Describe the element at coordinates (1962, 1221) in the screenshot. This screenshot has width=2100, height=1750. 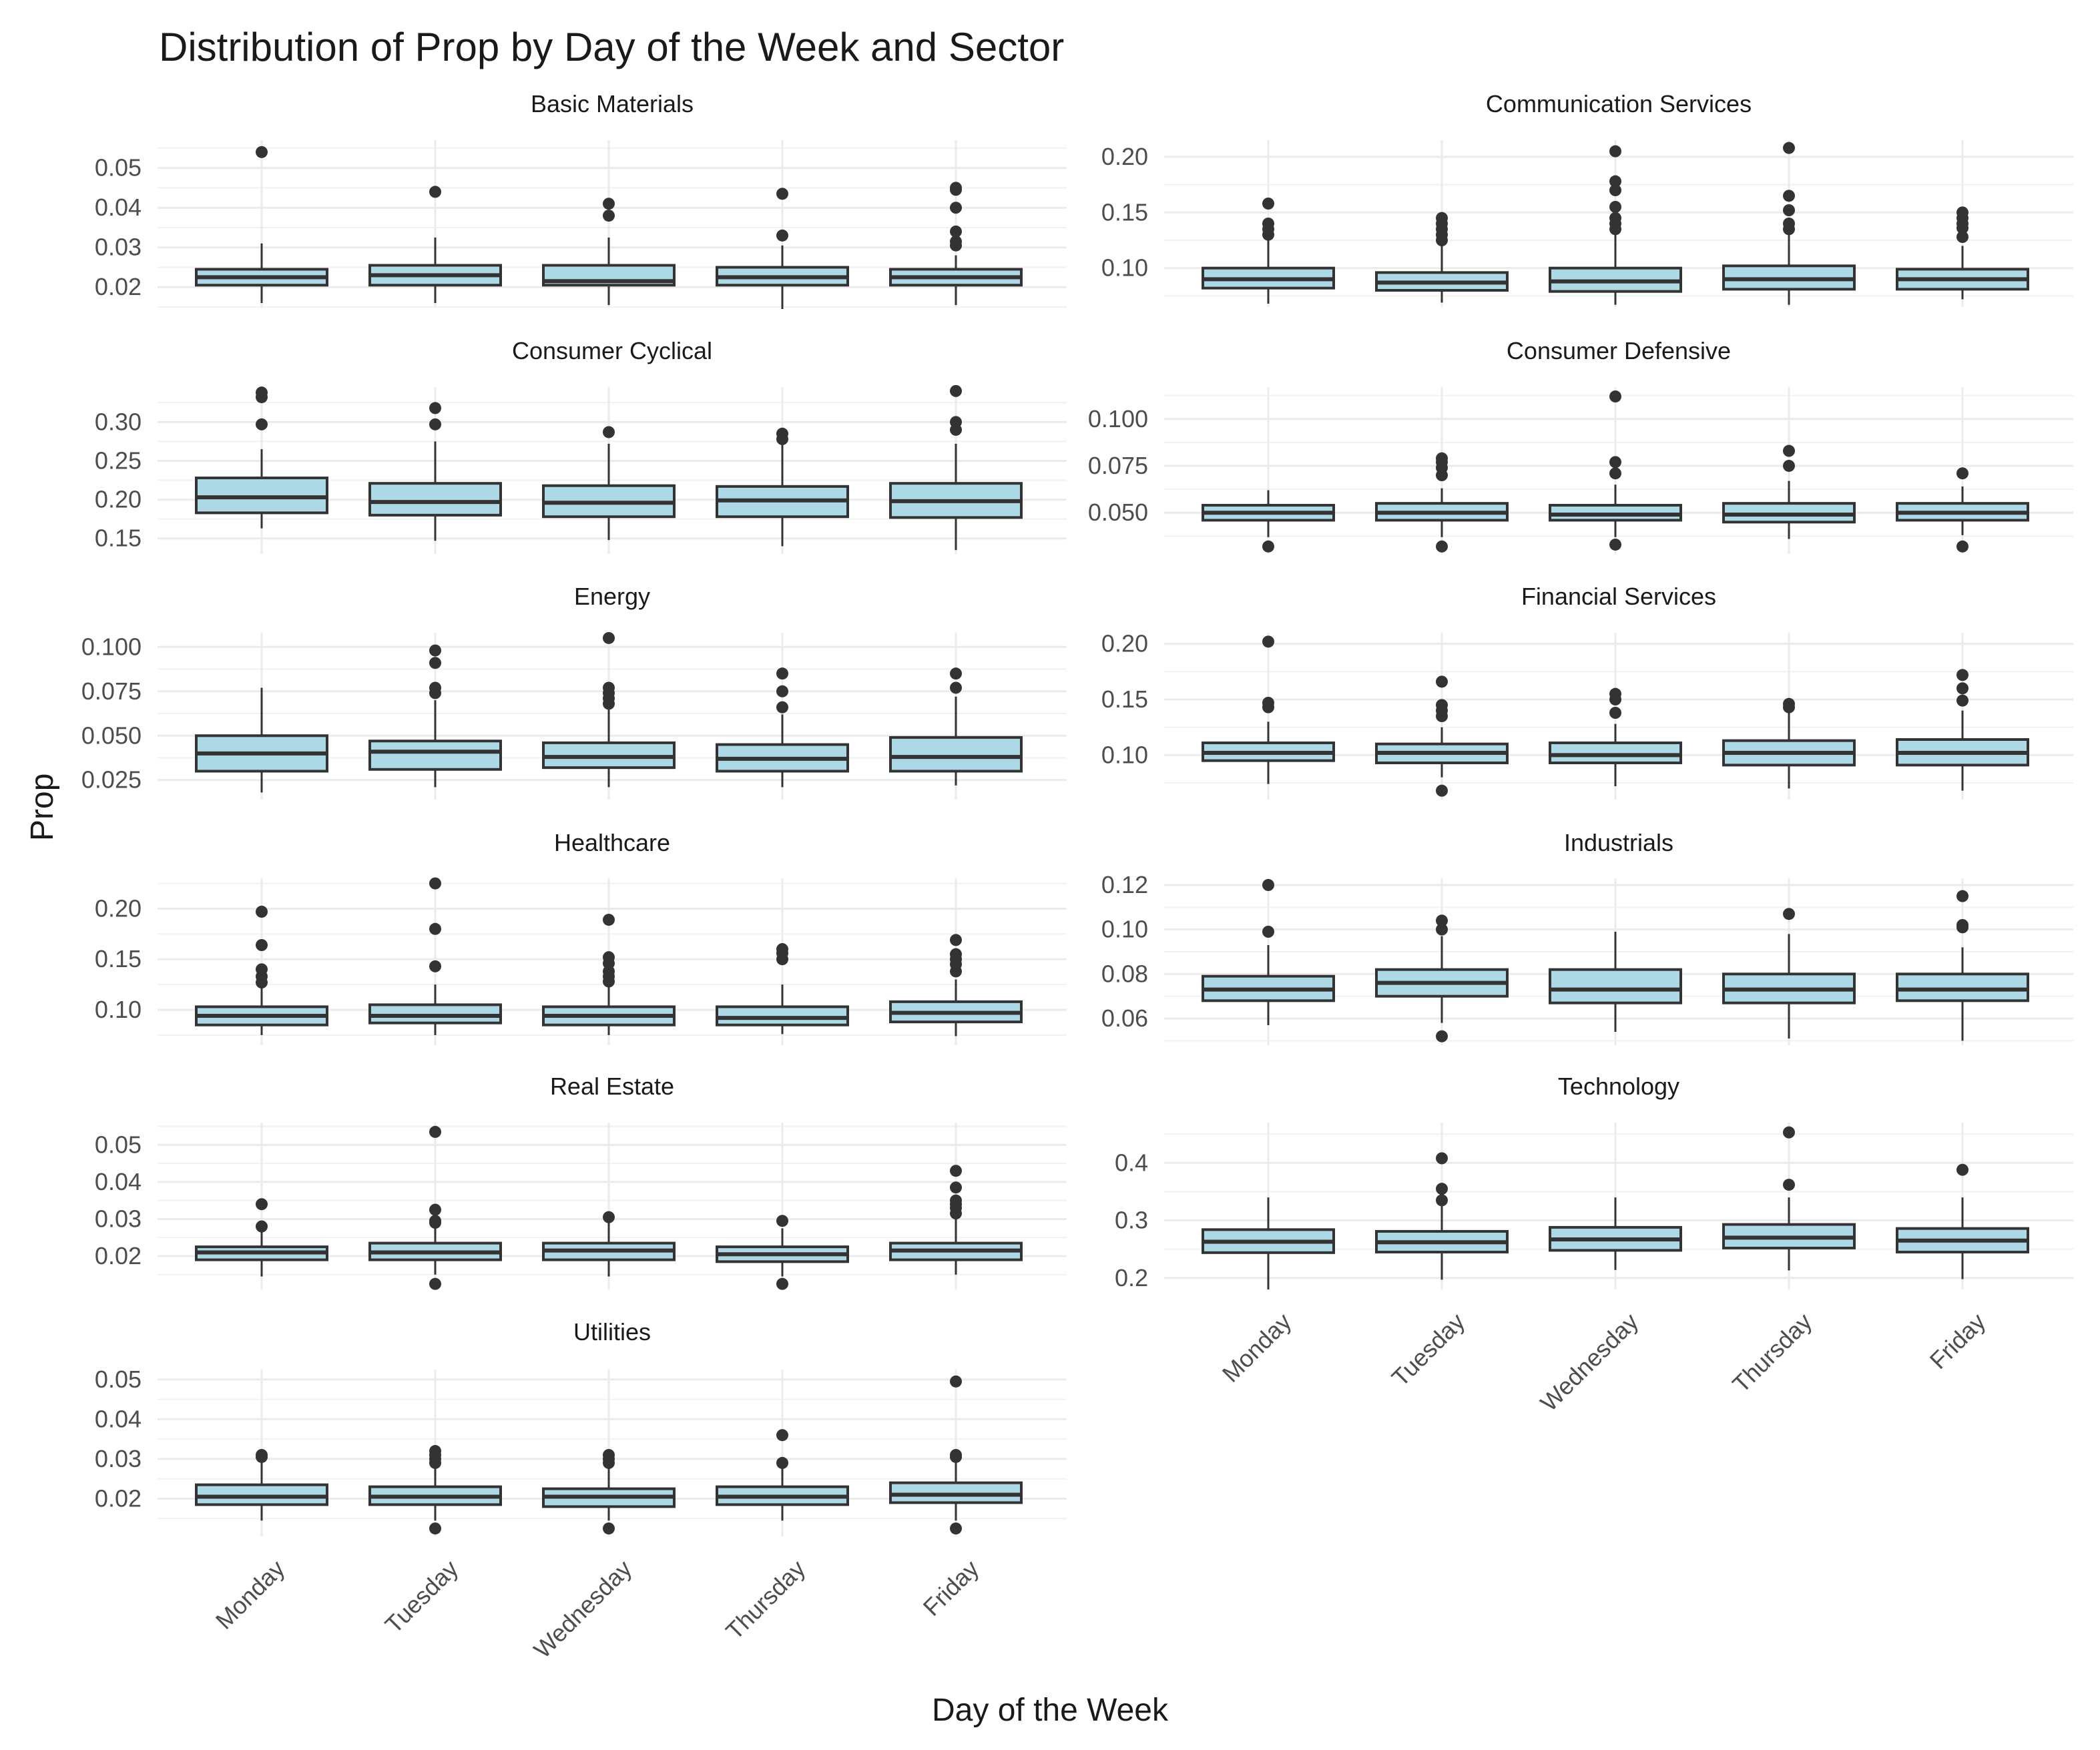
I see `box-technology-friday` at that location.